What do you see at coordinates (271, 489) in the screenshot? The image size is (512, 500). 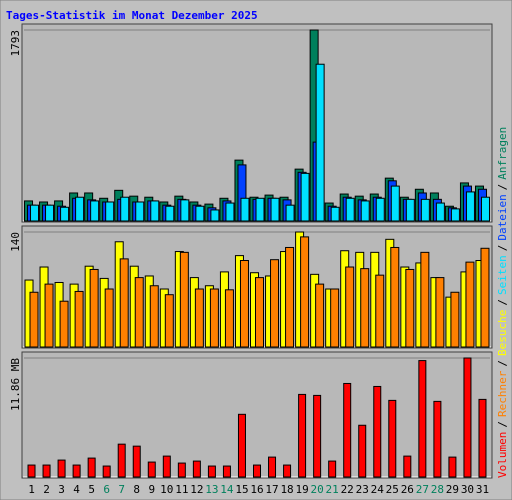 I see `x-tick-label: 17` at bounding box center [271, 489].